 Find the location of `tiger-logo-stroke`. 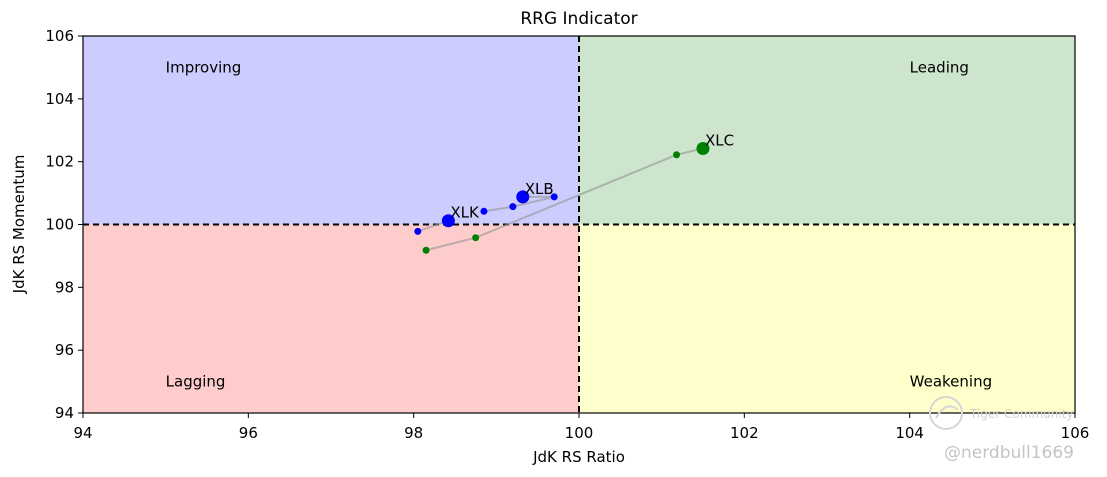

tiger-logo-stroke is located at coordinates (947, 412).